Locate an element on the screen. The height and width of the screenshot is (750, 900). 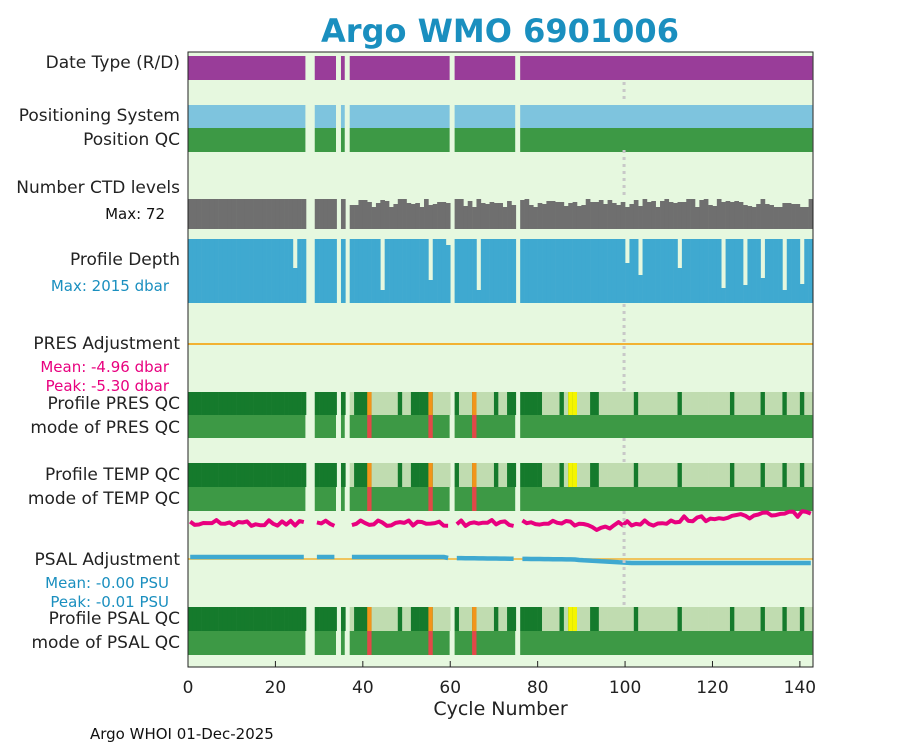
x-tick-label: 120 is located at coordinates (712, 688).